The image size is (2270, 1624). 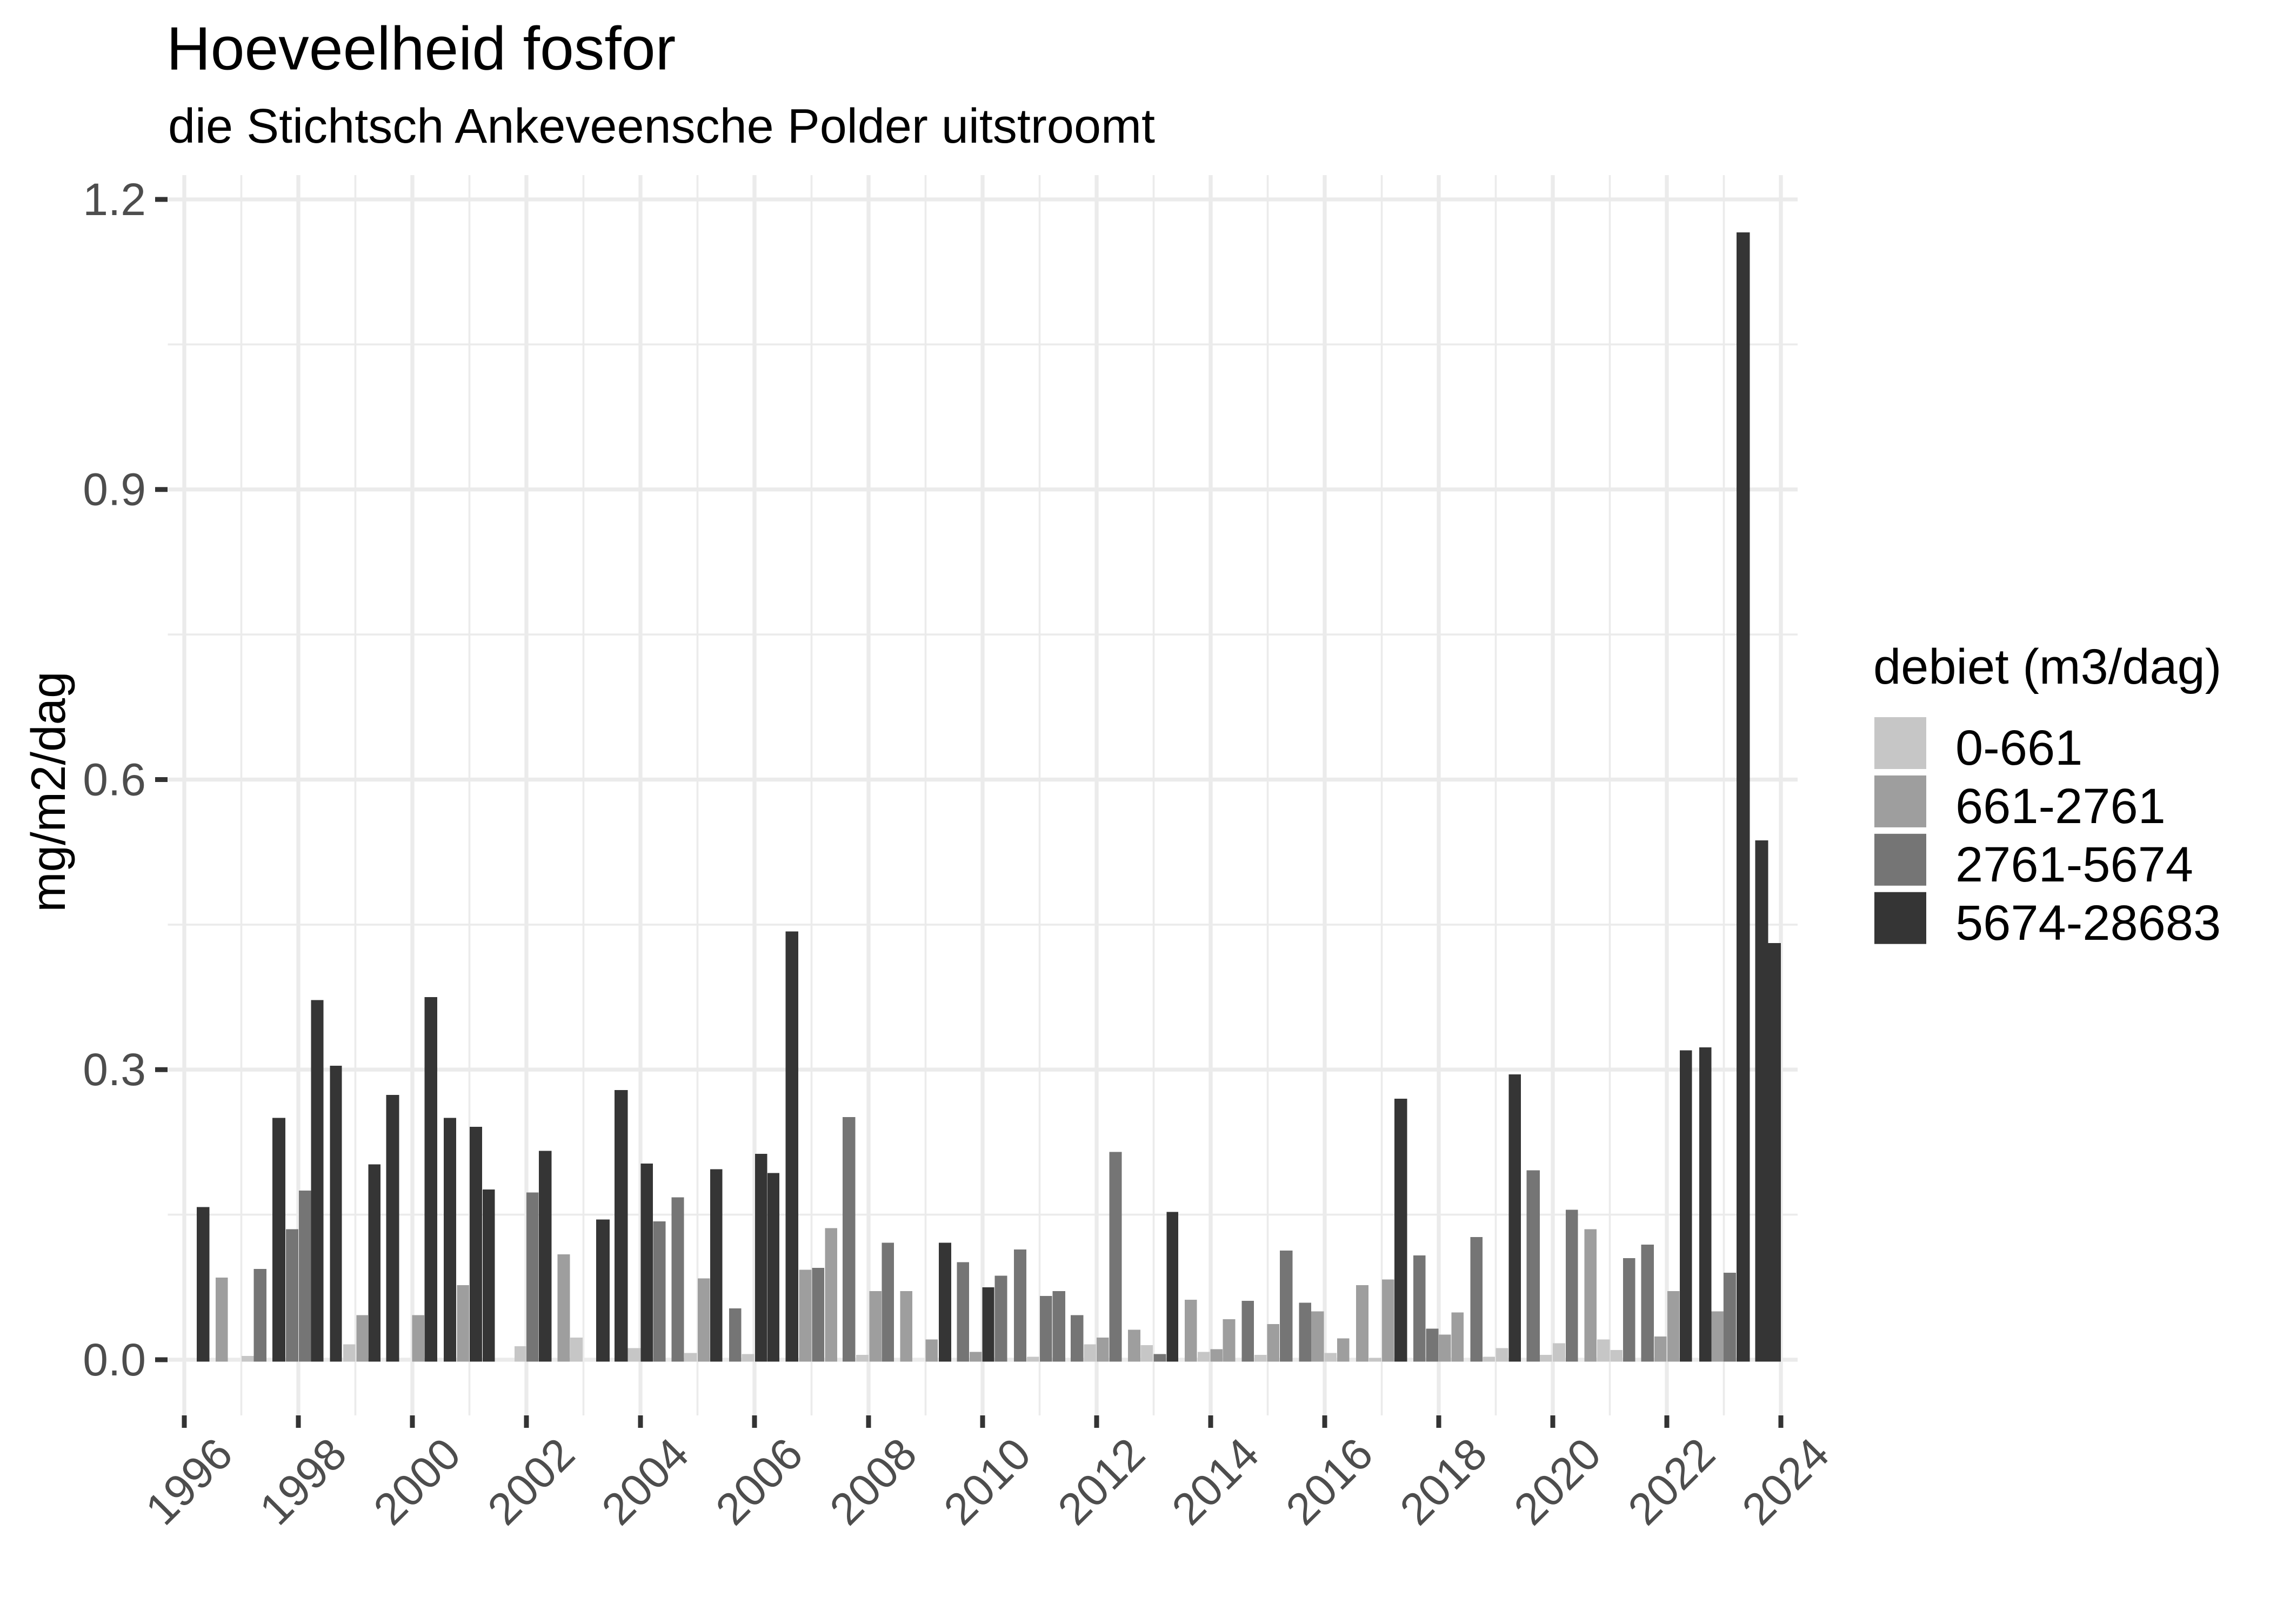 What do you see at coordinates (2047, 667) in the screenshot?
I see `svg-text: debiet (m3/dag)` at bounding box center [2047, 667].